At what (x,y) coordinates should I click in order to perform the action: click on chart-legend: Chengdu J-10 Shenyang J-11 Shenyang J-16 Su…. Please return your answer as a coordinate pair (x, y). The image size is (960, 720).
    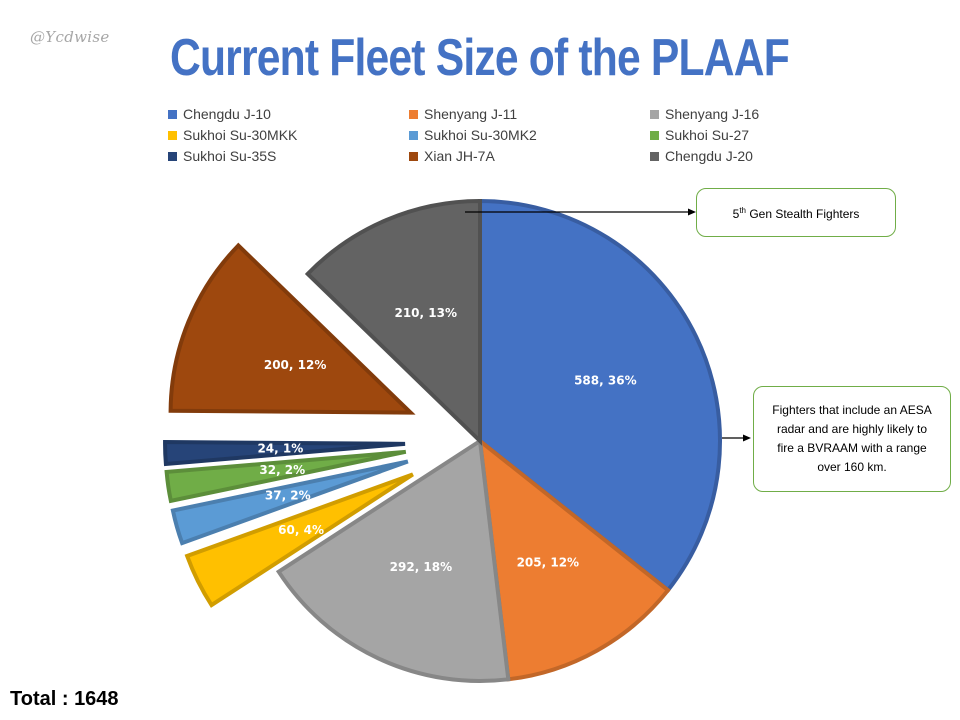
    Looking at the image, I should click on (478, 135).